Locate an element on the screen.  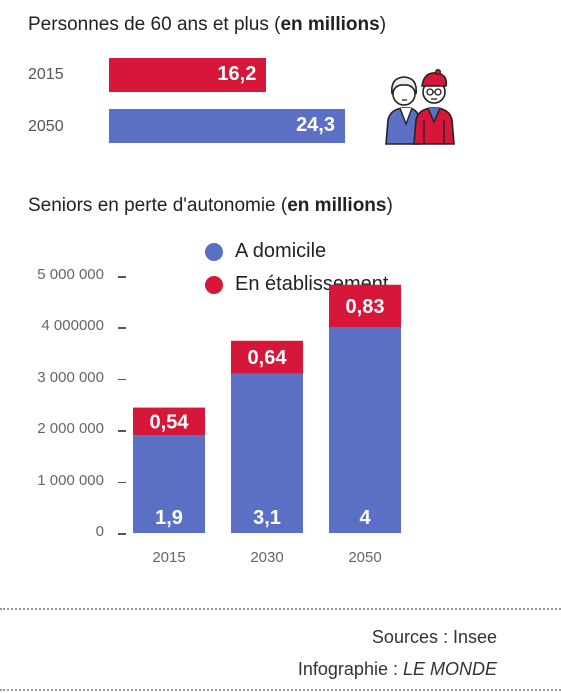
bar-value-label-domicile: 4 is located at coordinates (365, 518).